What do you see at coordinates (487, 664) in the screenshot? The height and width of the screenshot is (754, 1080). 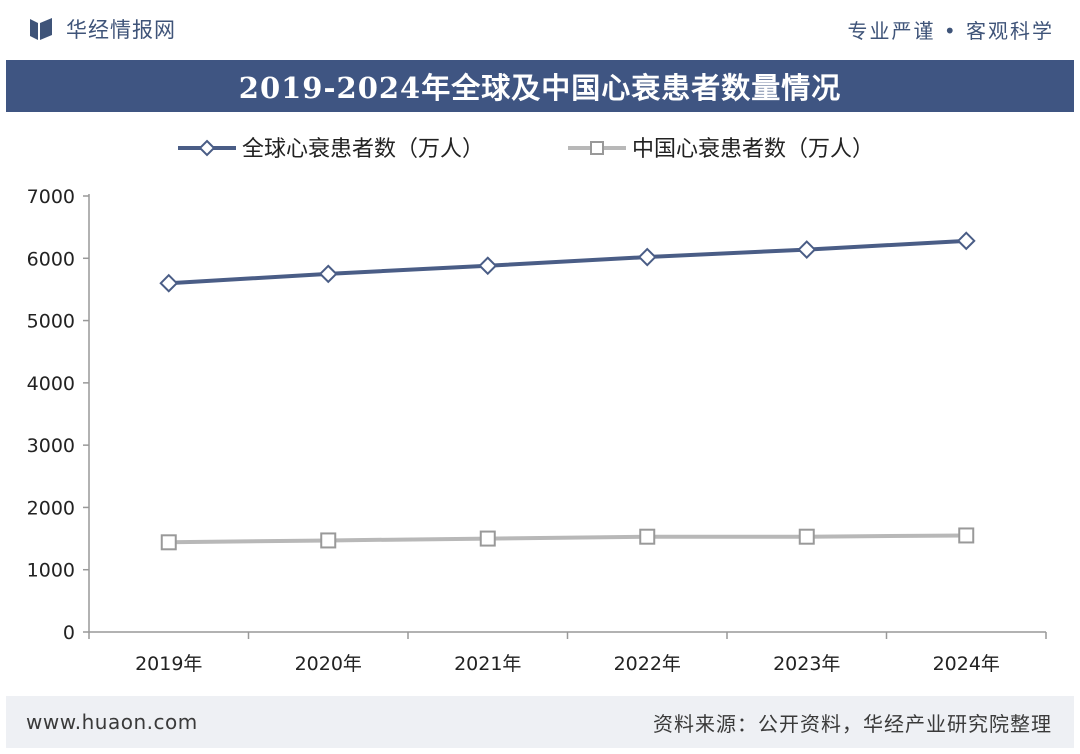 I see `x-tick-label: 2021年` at bounding box center [487, 664].